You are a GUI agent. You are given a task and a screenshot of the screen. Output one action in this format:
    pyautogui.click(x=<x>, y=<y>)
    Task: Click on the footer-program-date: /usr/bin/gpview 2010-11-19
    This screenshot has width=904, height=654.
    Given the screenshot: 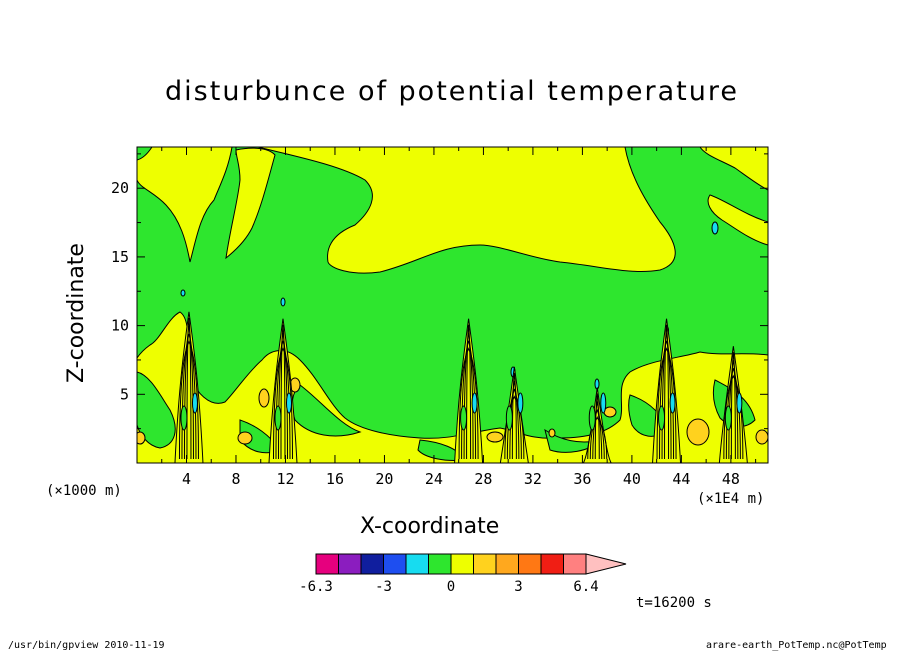 What is the action you would take?
    pyautogui.click(x=86, y=645)
    